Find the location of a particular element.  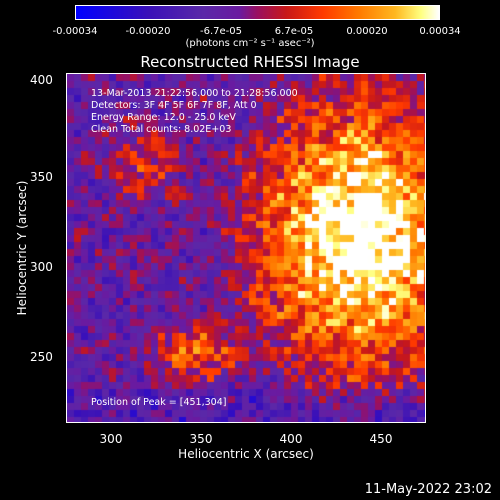

colorbar-tick: 6.7e-05 is located at coordinates (294, 31).